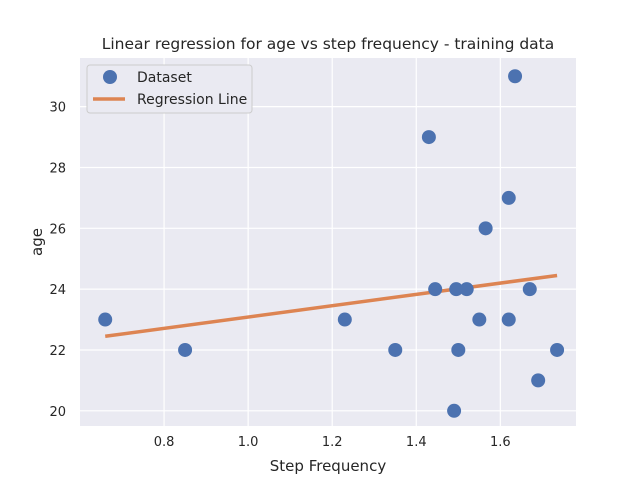 The image size is (640, 480). What do you see at coordinates (164, 442) in the screenshot?
I see `x-tick-label: 0.8` at bounding box center [164, 442].